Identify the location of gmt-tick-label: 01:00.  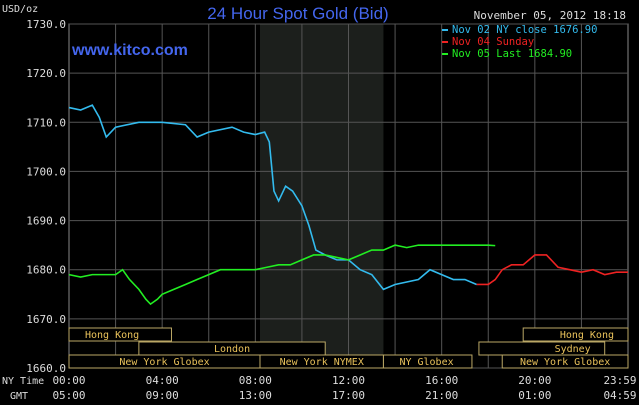
(534, 395).